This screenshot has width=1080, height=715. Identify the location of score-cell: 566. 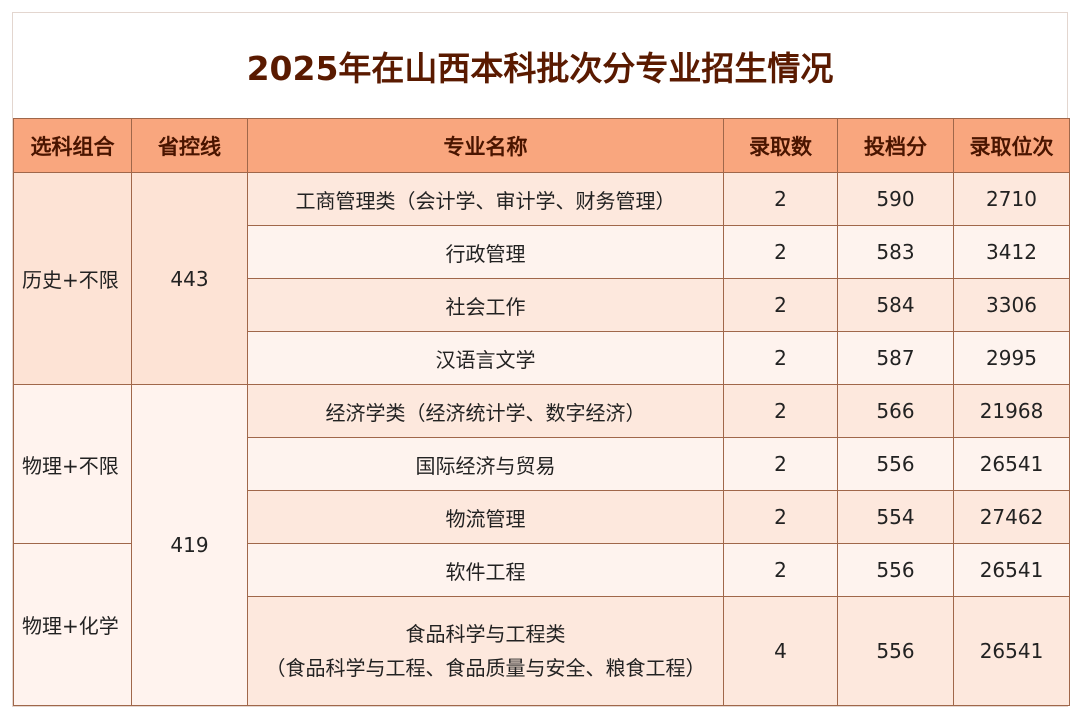
(895, 411).